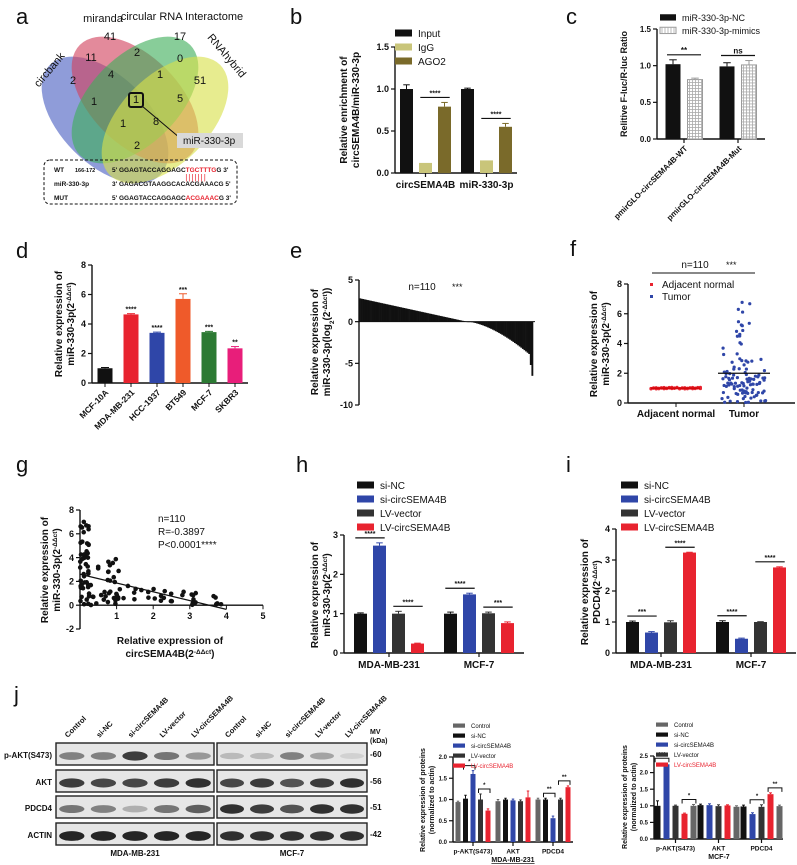 The width and height of the screenshot is (797, 865). Describe the element at coordinates (73, 81) in the screenshot. I see `venn-region-count: 2` at that location.